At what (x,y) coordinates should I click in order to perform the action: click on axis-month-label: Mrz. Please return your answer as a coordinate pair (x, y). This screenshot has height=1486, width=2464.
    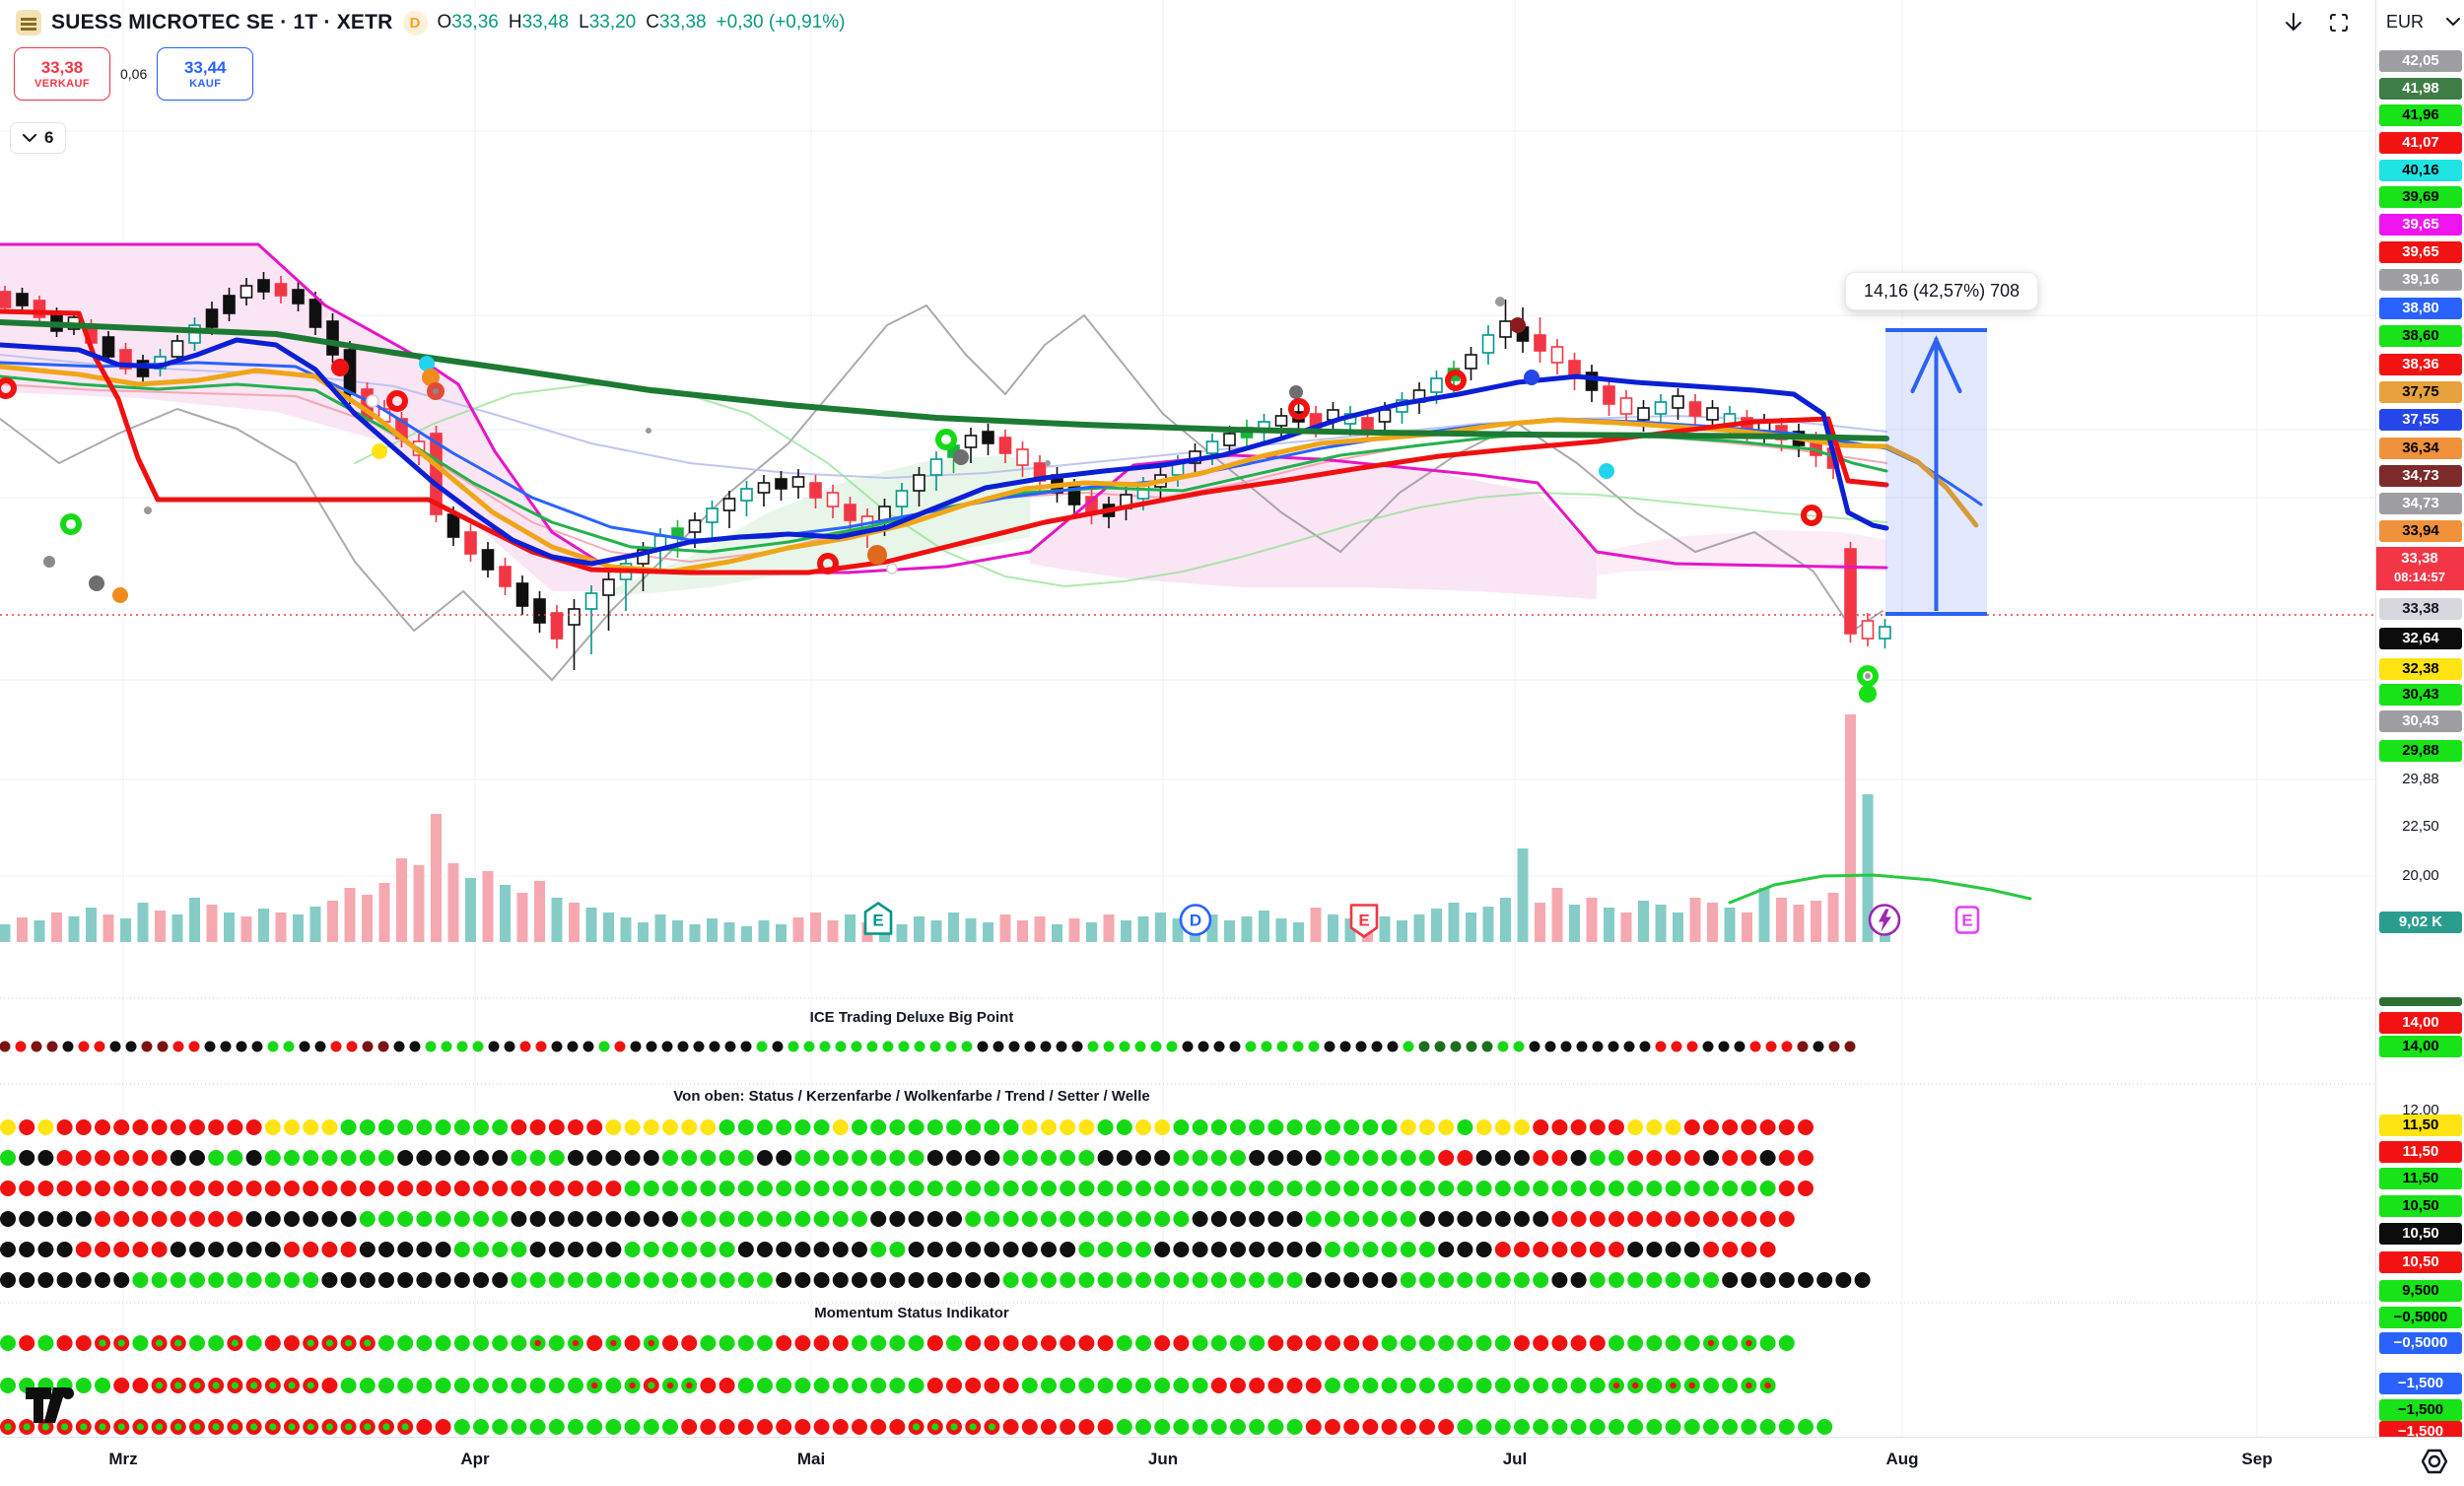
    Looking at the image, I should click on (123, 1459).